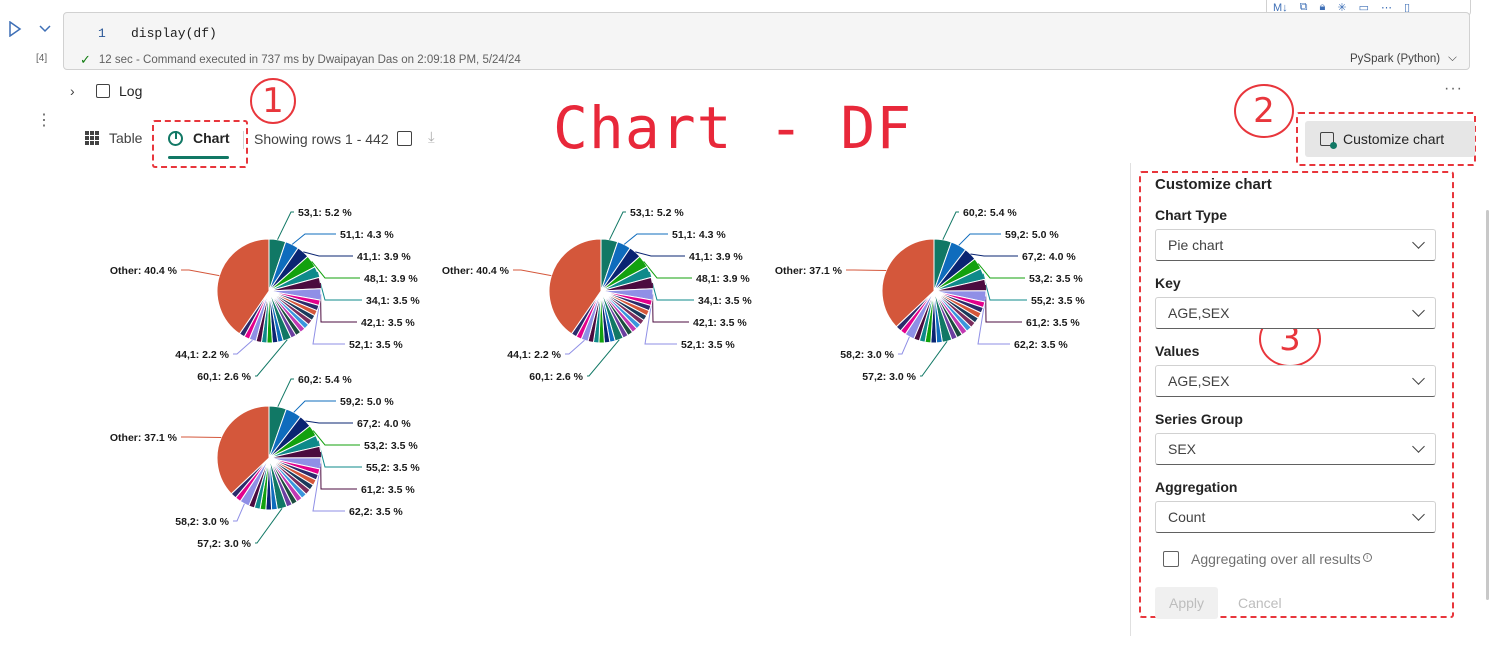  What do you see at coordinates (103, 91) in the screenshot?
I see `log-icon` at bounding box center [103, 91].